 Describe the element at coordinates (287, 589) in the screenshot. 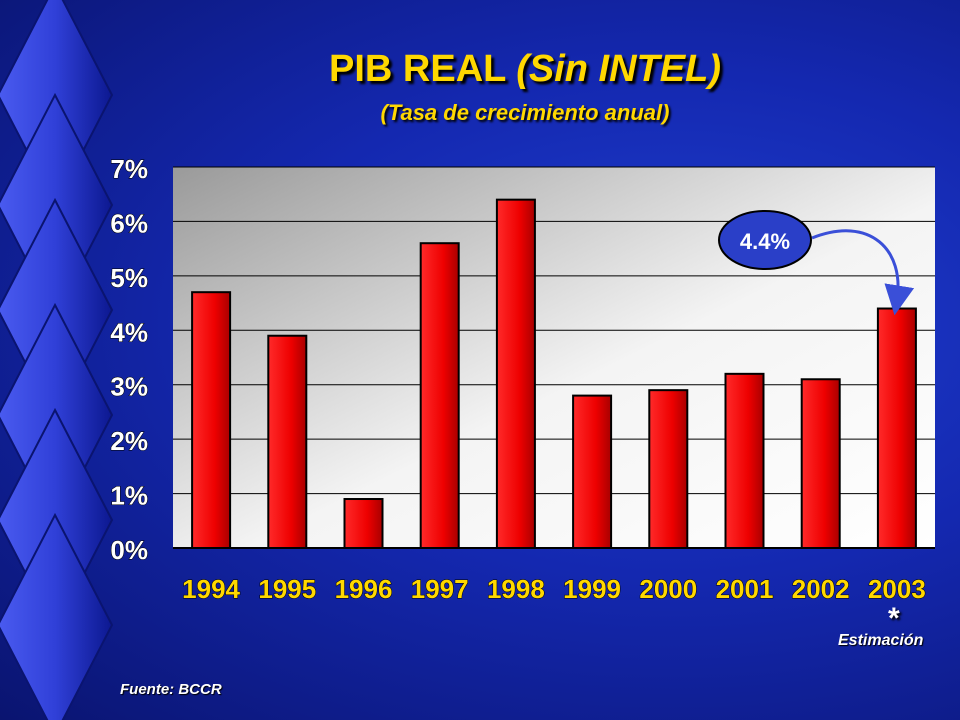

I see `x-tick-label: 1995` at that location.